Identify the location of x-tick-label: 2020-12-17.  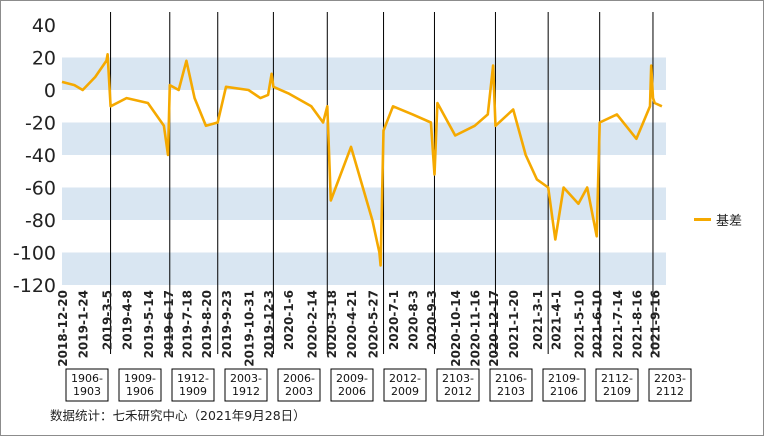
(494, 328).